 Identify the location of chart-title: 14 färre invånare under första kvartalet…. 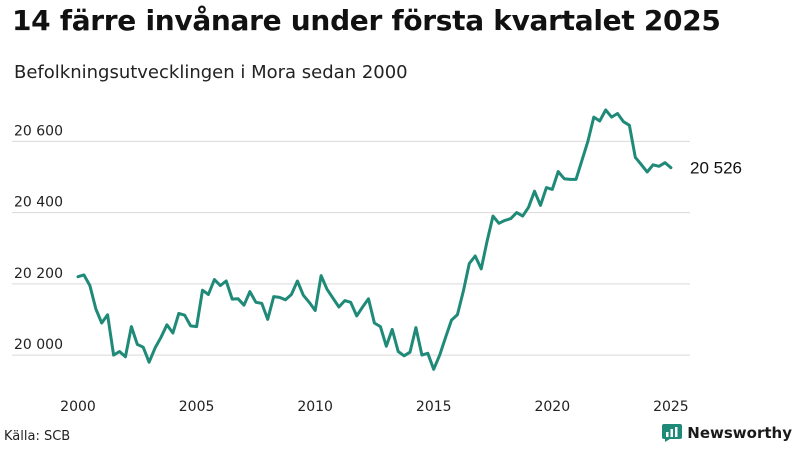
(366, 20).